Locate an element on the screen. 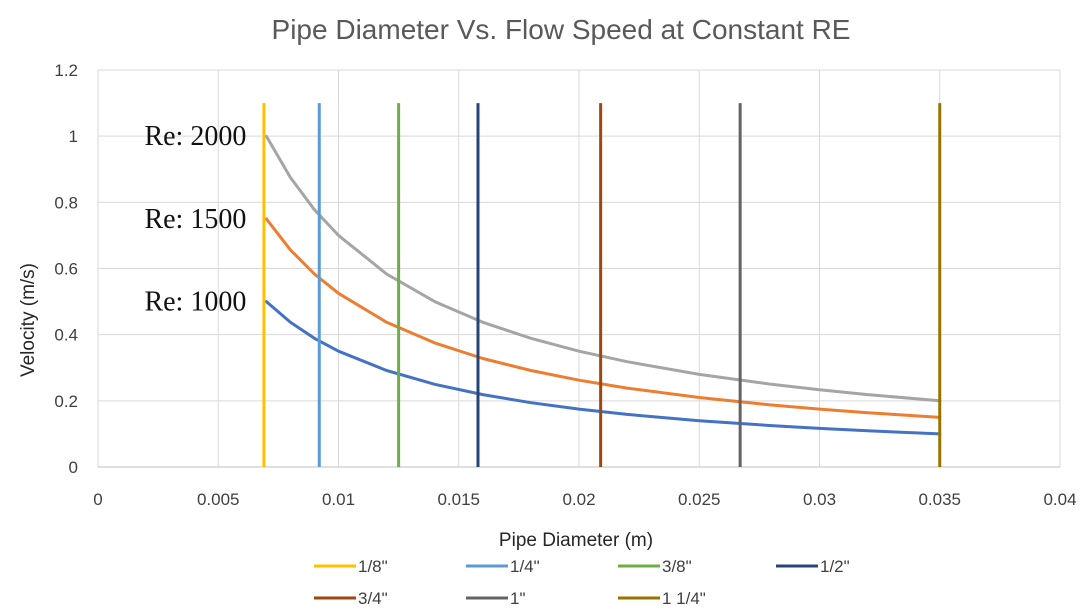 This screenshot has height=612, width=1092. x-tick-label: 0.015 is located at coordinates (458, 499).